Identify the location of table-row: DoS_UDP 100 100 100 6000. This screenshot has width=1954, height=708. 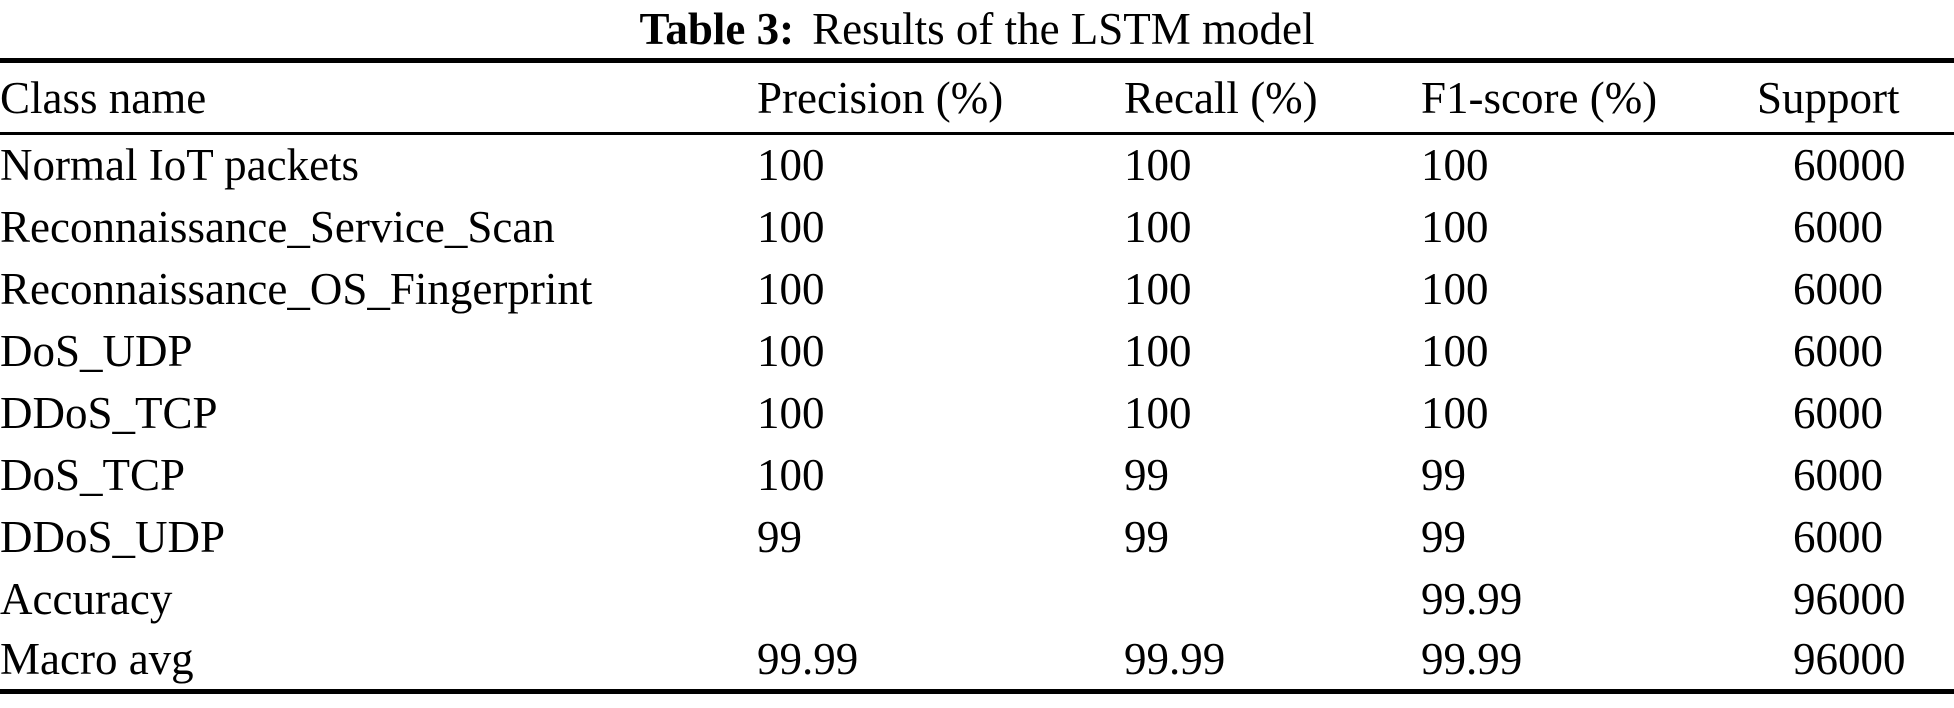
(977, 351).